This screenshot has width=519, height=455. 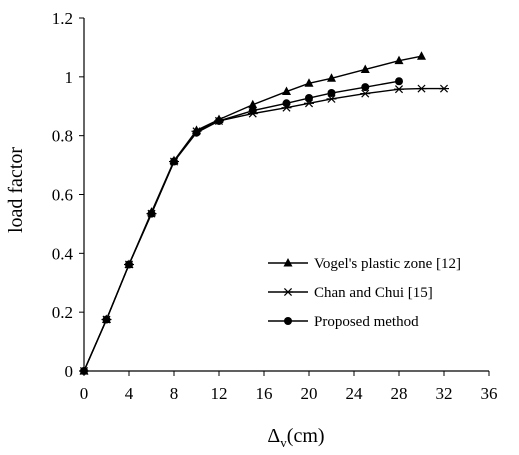 What do you see at coordinates (489, 393) in the screenshot?
I see `x-tick-label: 36` at bounding box center [489, 393].